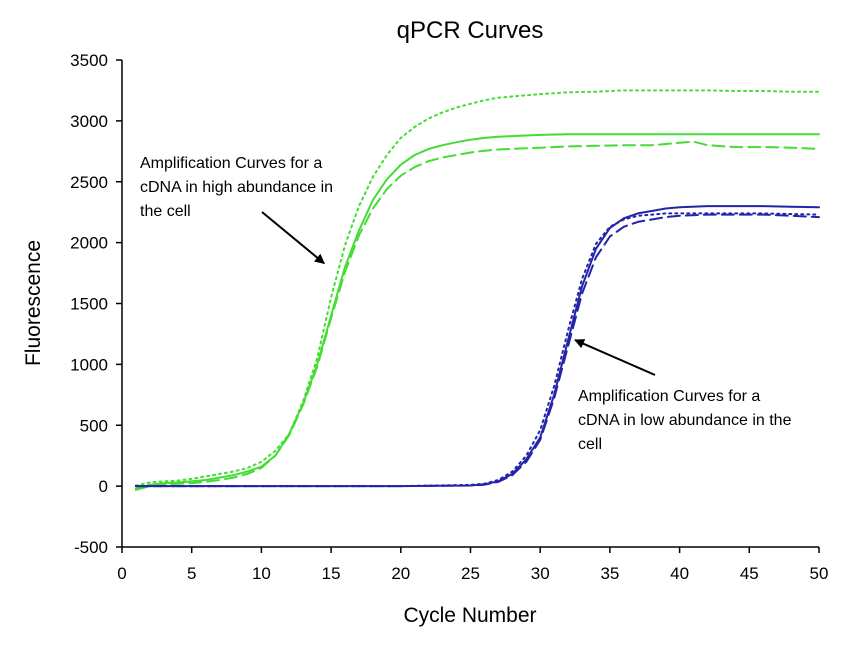 The image size is (850, 664). I want to click on y-tick-label: 2000, so click(89, 243).